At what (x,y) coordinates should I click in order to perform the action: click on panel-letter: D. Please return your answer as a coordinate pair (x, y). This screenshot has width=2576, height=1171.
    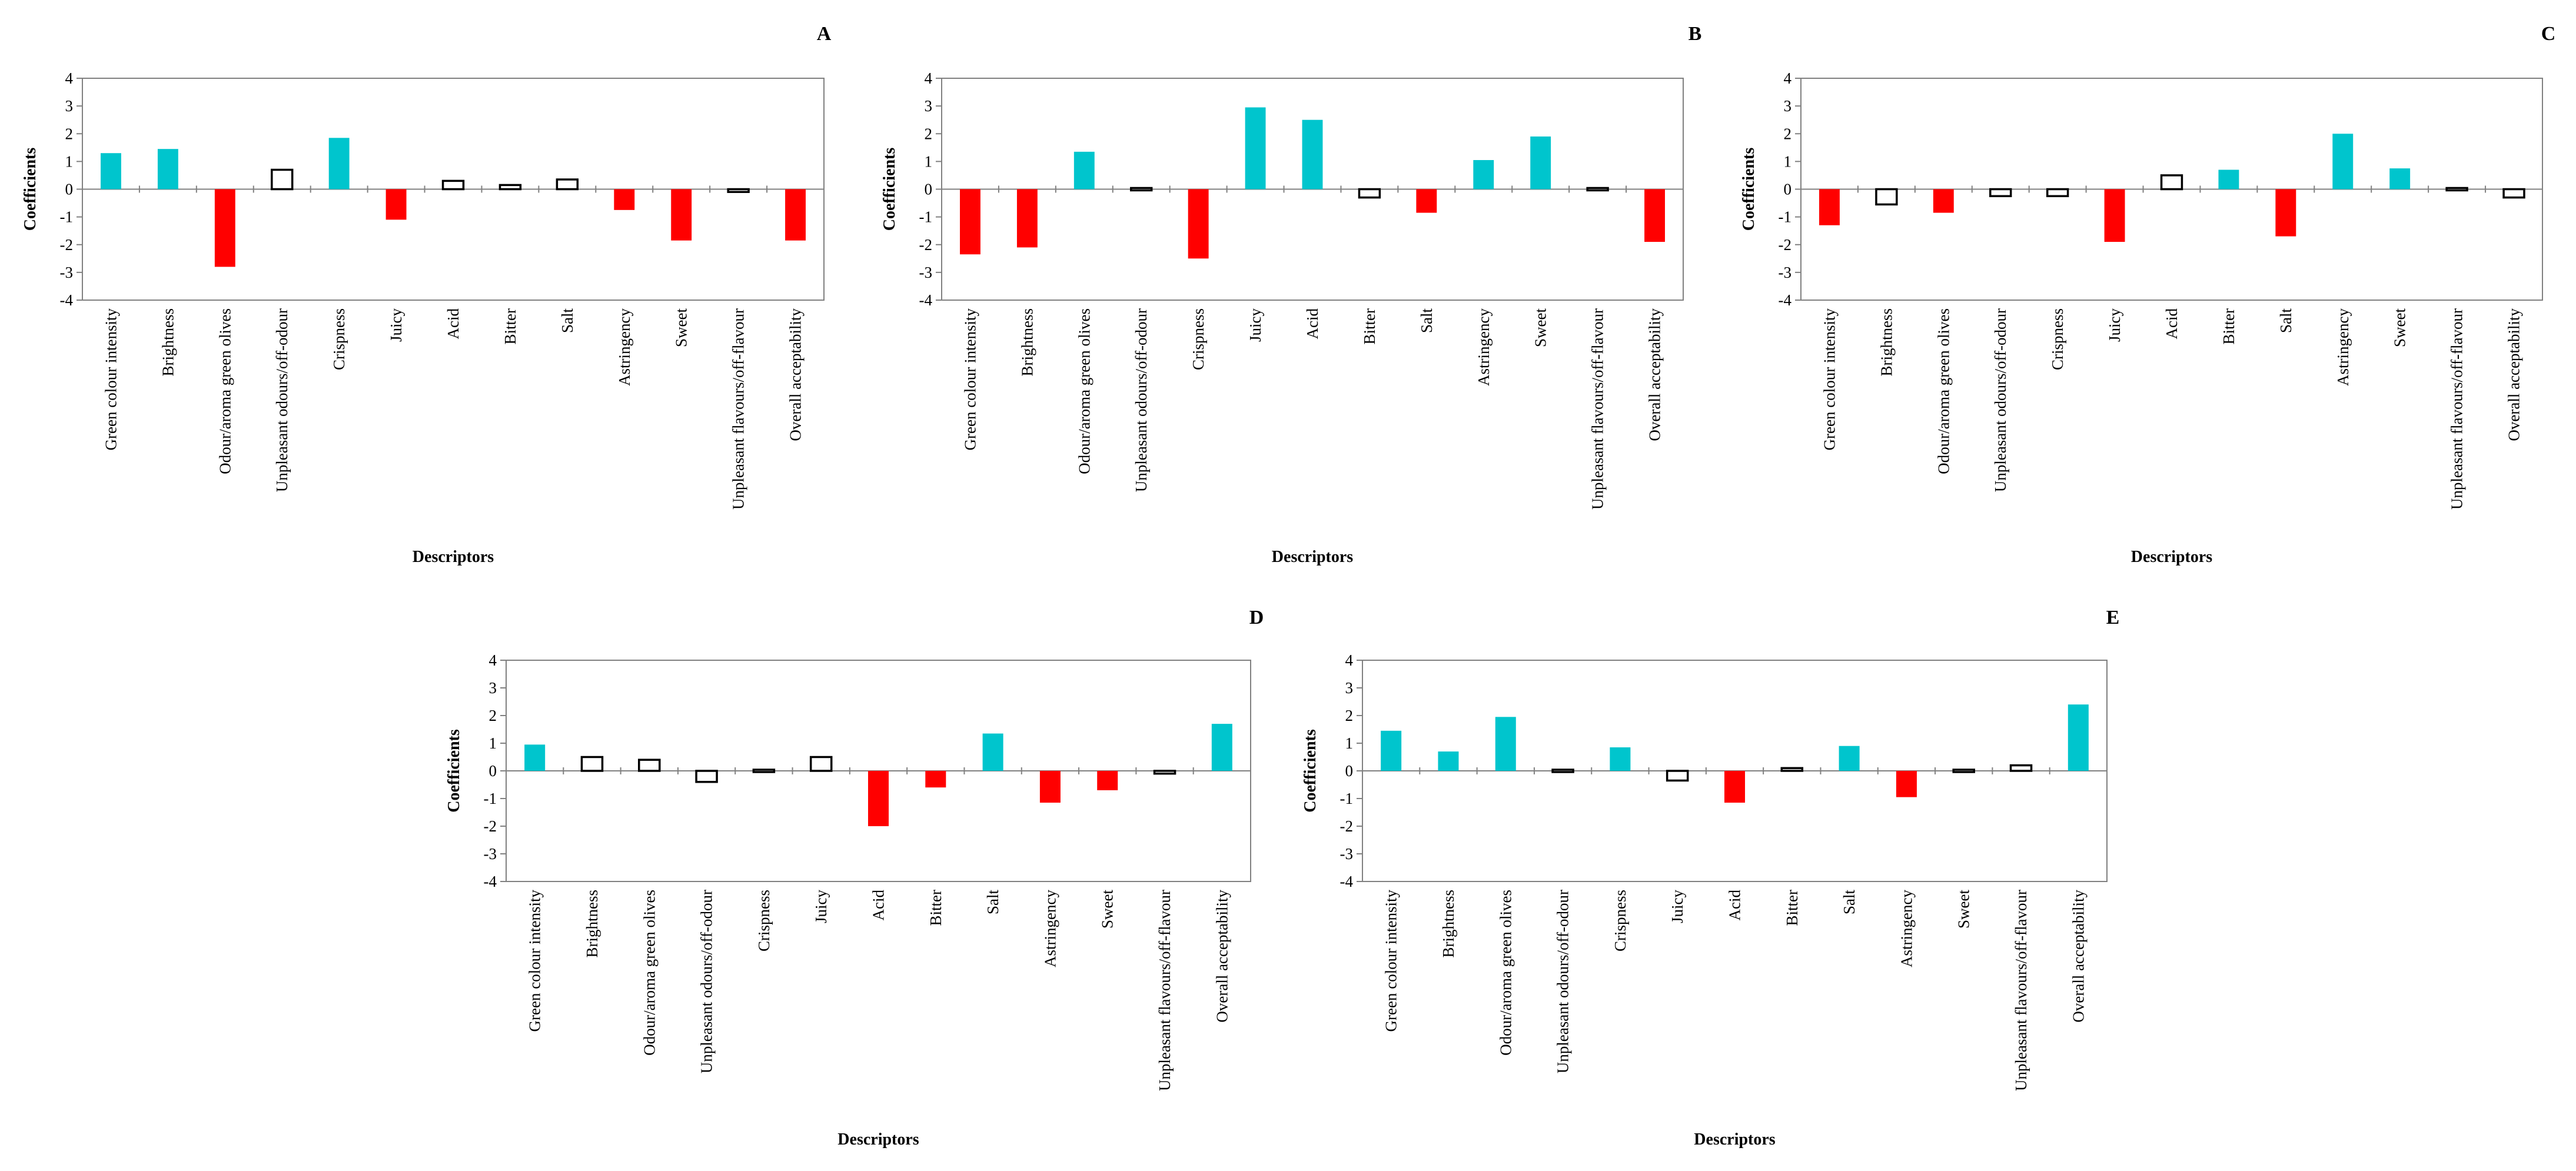
    Looking at the image, I should click on (1256, 617).